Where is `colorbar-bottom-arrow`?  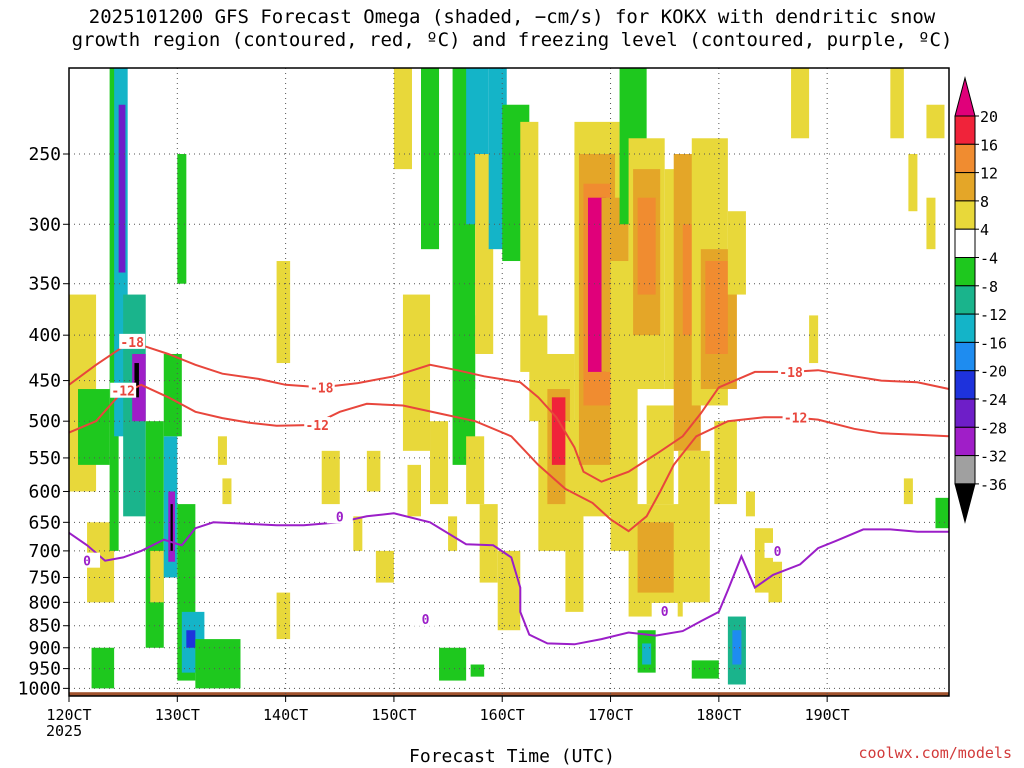 colorbar-bottom-arrow is located at coordinates (965, 503).